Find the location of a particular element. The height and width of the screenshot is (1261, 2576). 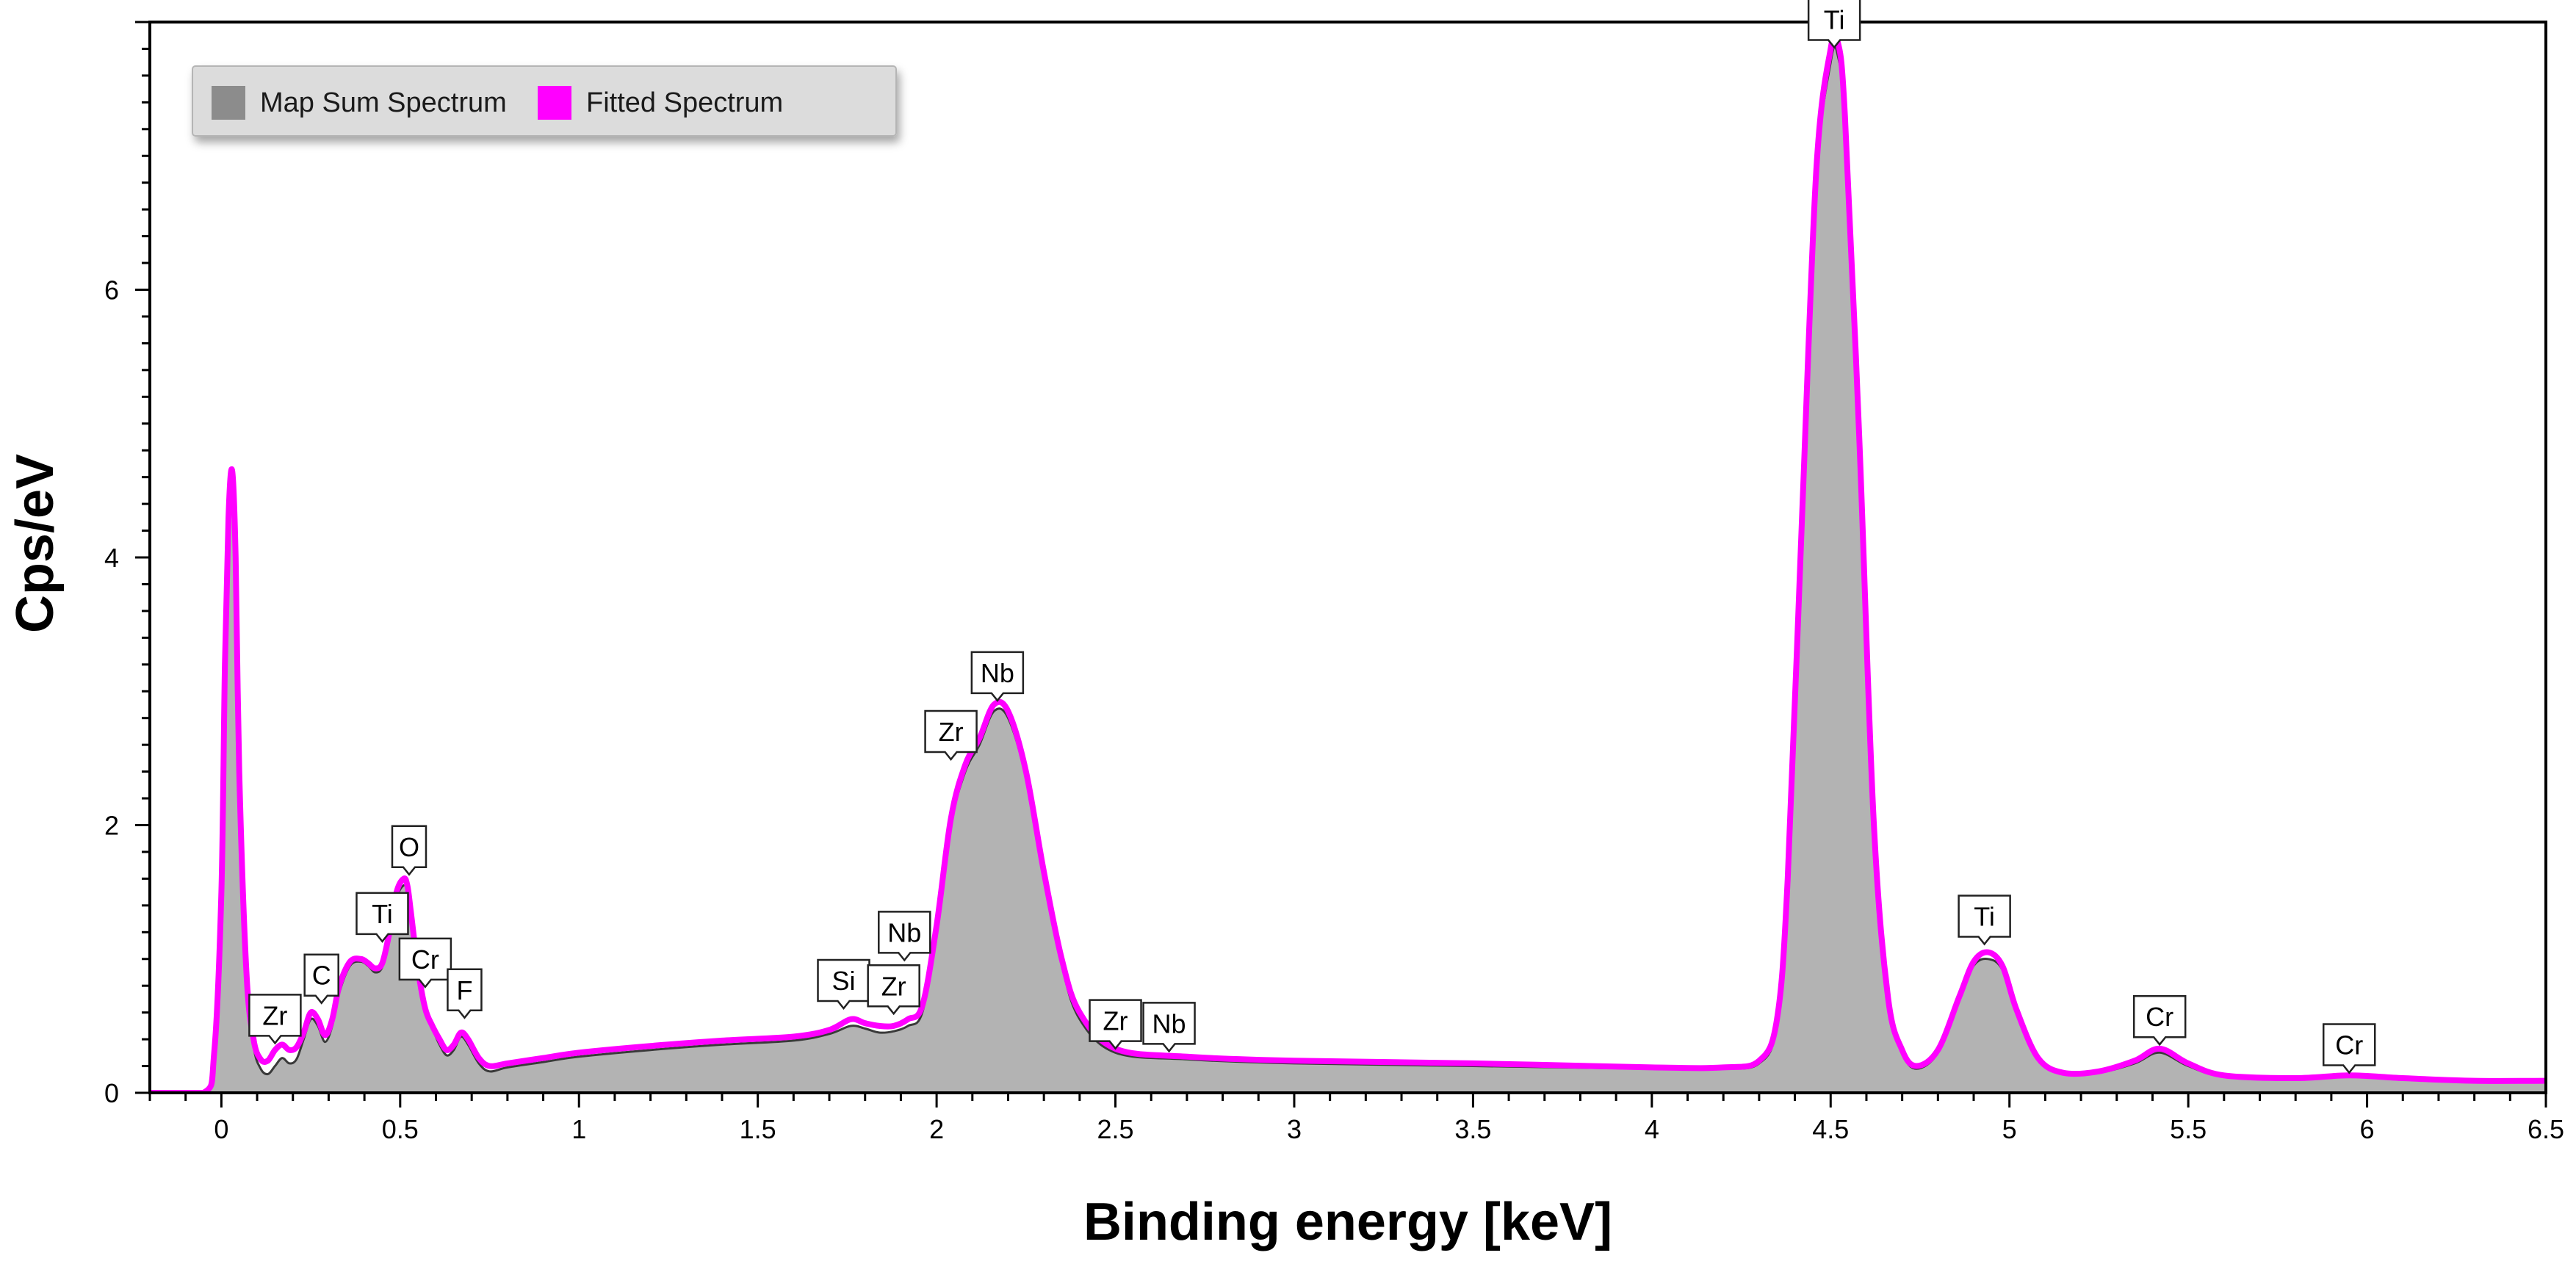

peak-label: O is located at coordinates (409, 850).